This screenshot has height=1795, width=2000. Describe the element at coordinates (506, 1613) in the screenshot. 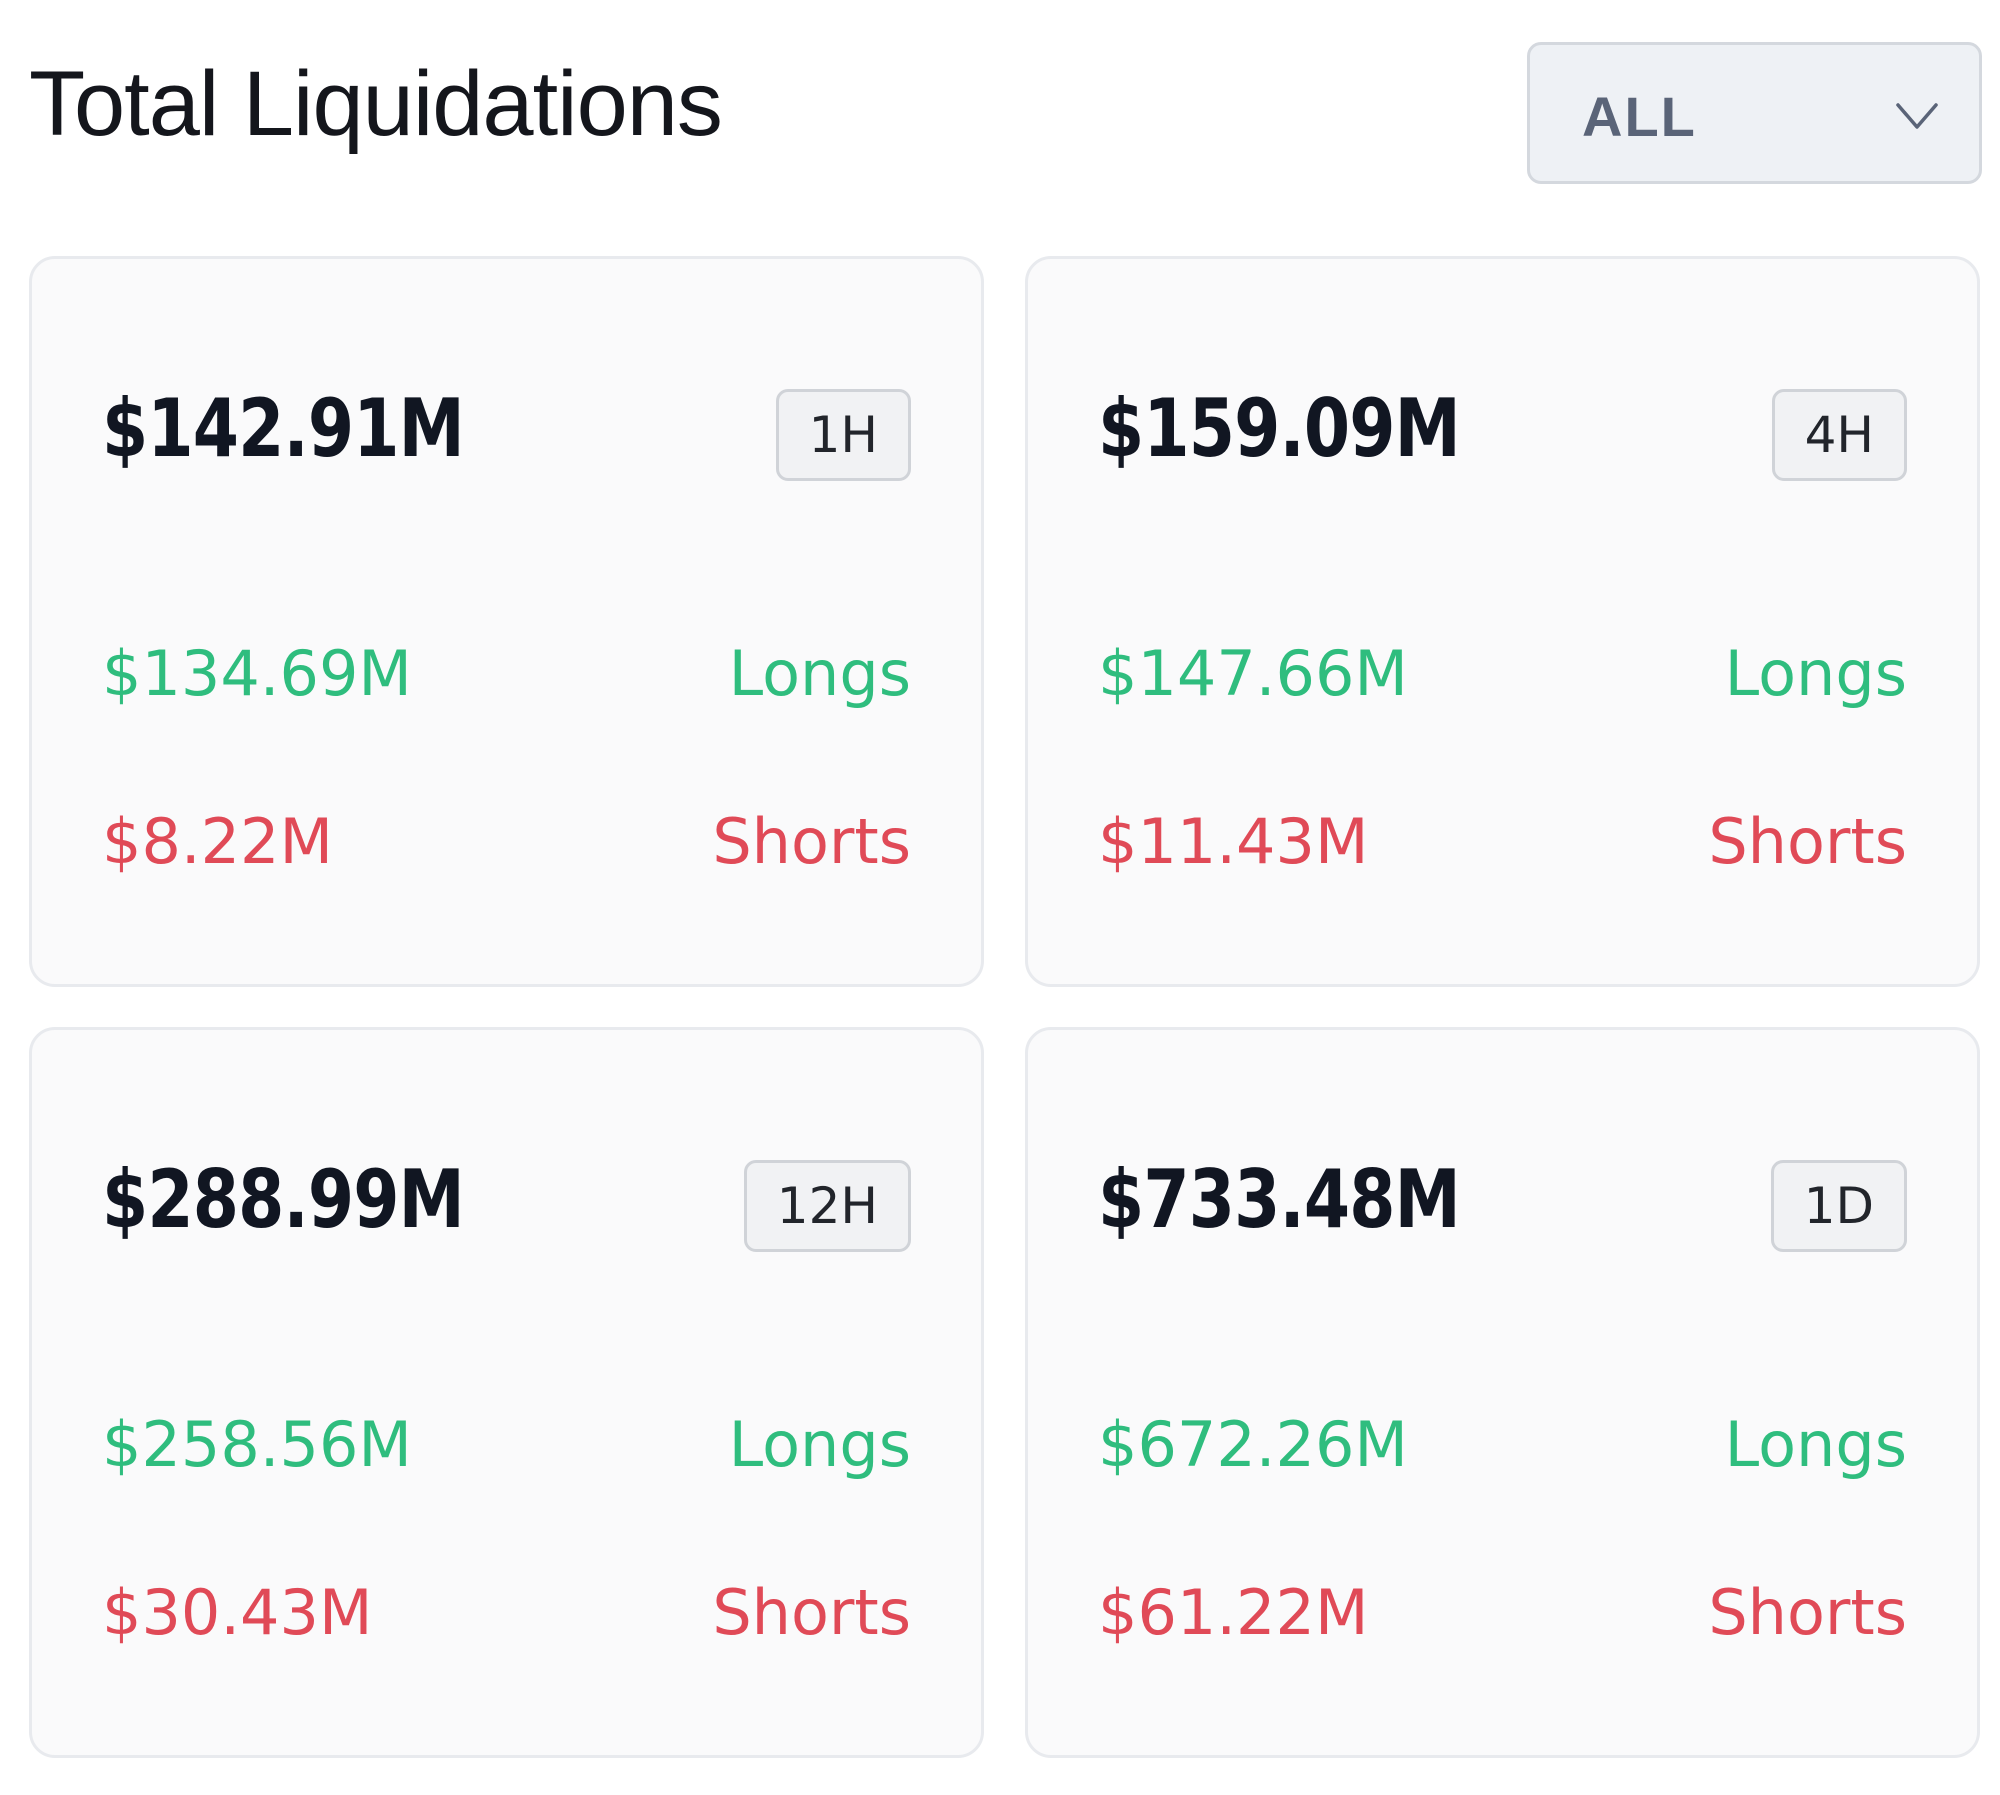

I see `shorts-row: $30.43M Shorts` at that location.